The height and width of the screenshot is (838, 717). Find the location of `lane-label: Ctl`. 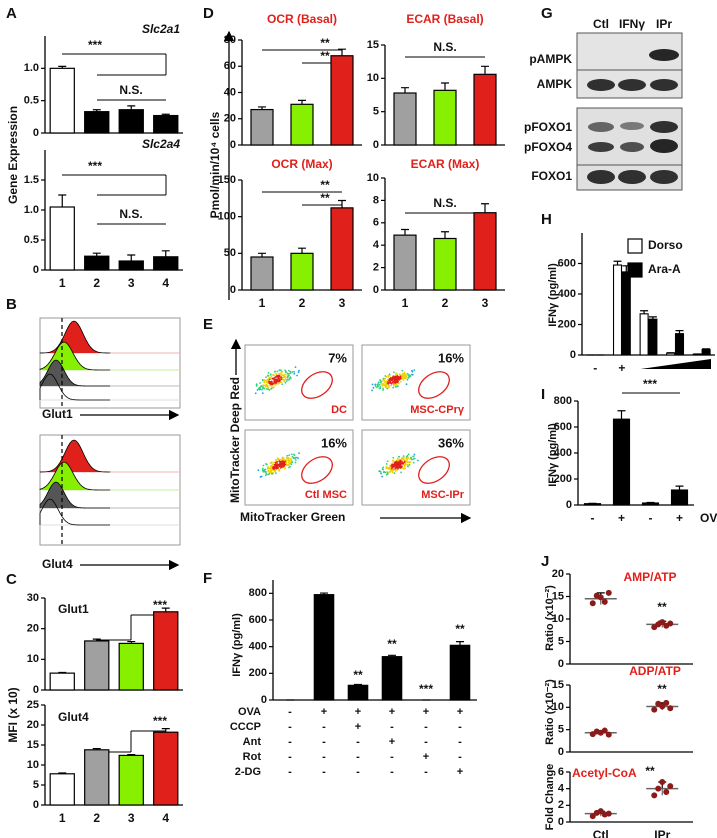

lane-label: Ctl is located at coordinates (601, 24).